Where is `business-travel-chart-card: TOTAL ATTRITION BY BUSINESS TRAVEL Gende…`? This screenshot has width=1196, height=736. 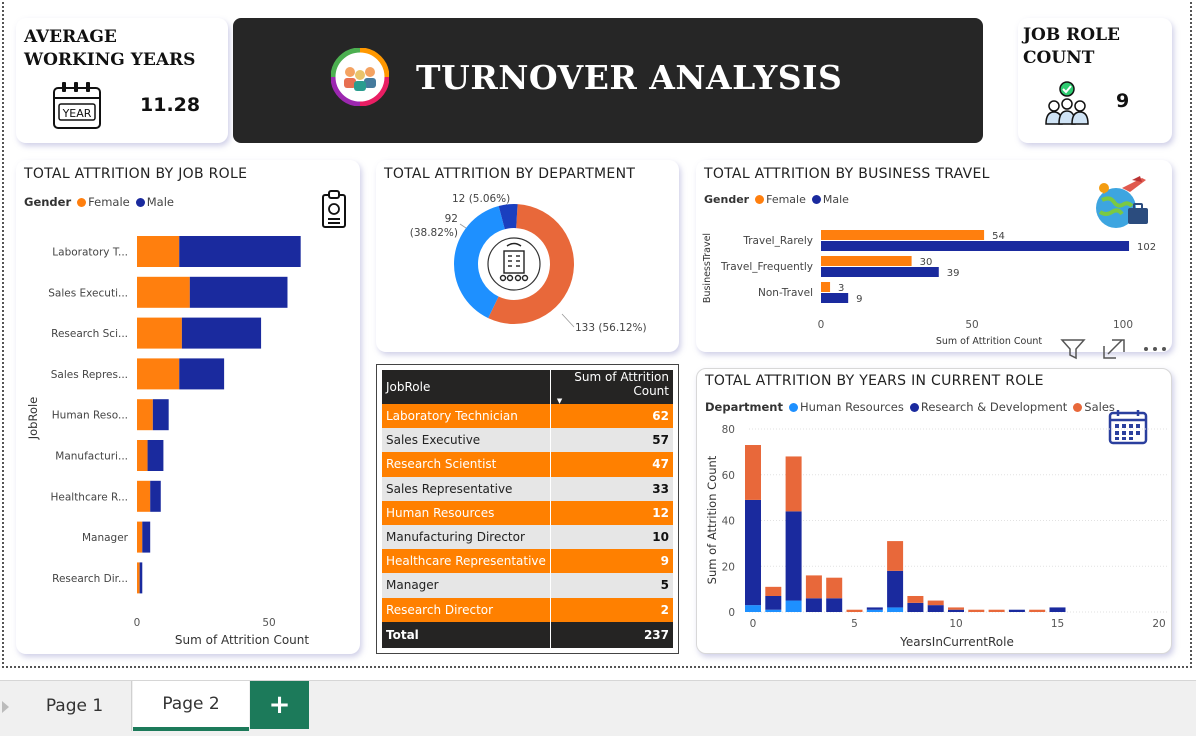 business-travel-chart-card: TOTAL ATTRITION BY BUSINESS TRAVEL Gende… is located at coordinates (934, 256).